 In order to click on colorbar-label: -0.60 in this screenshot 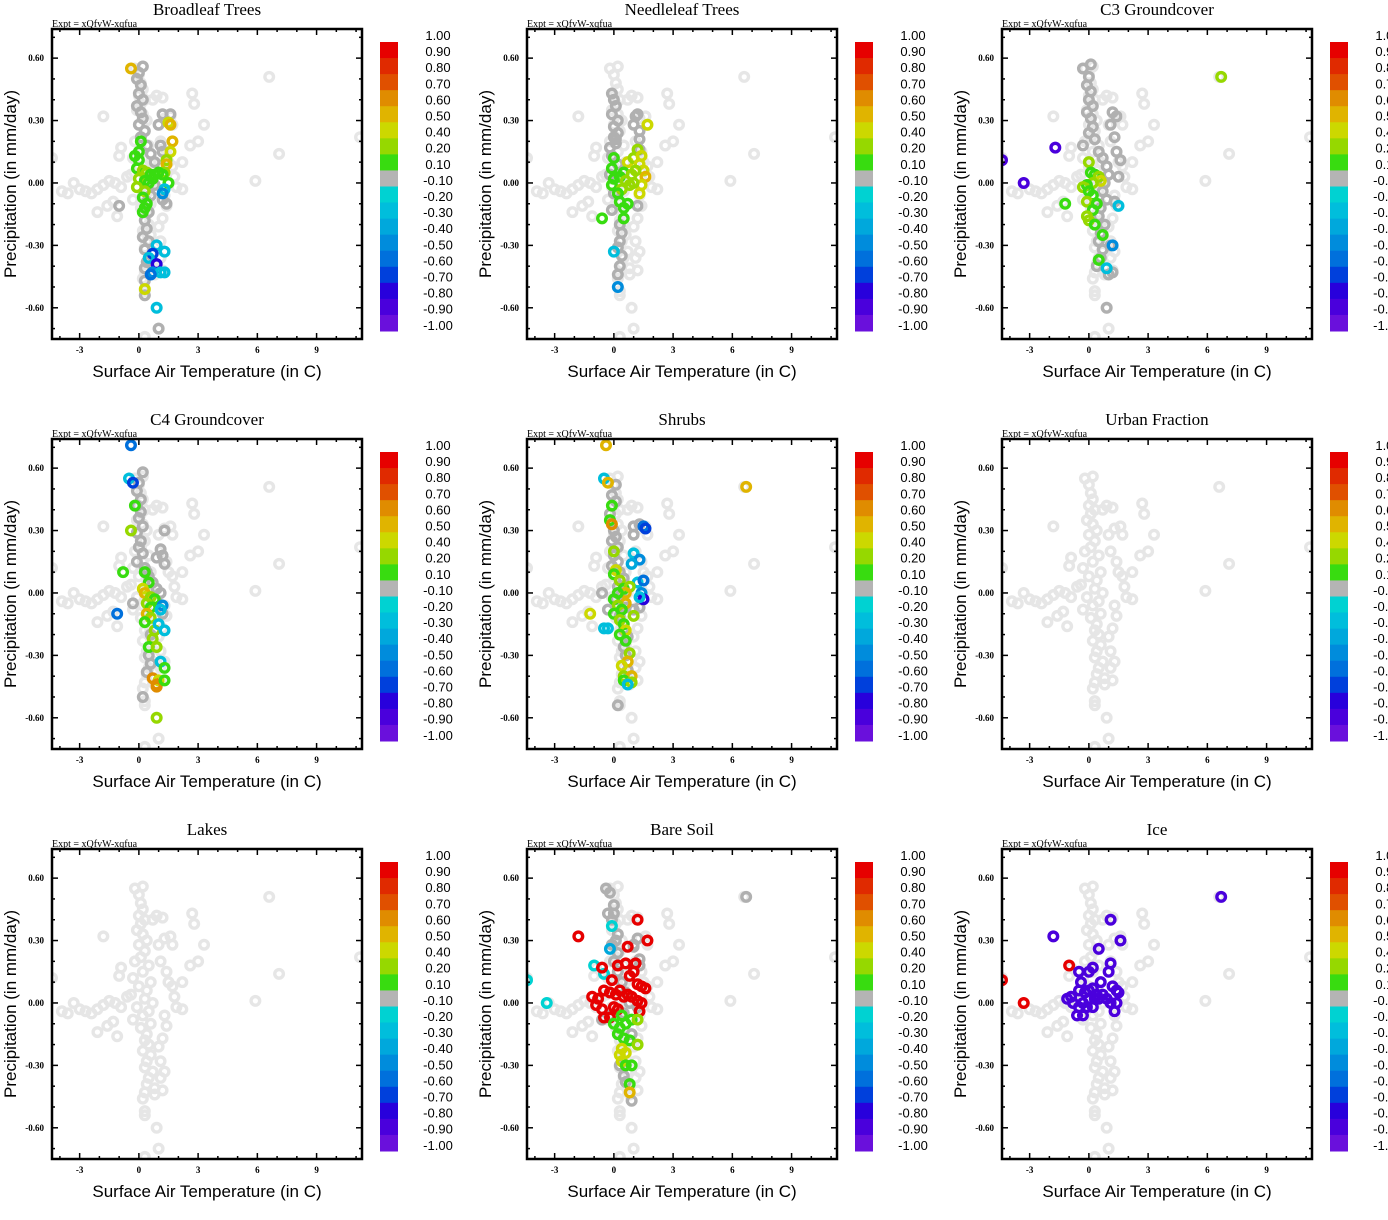, I will do `click(913, 1080)`.